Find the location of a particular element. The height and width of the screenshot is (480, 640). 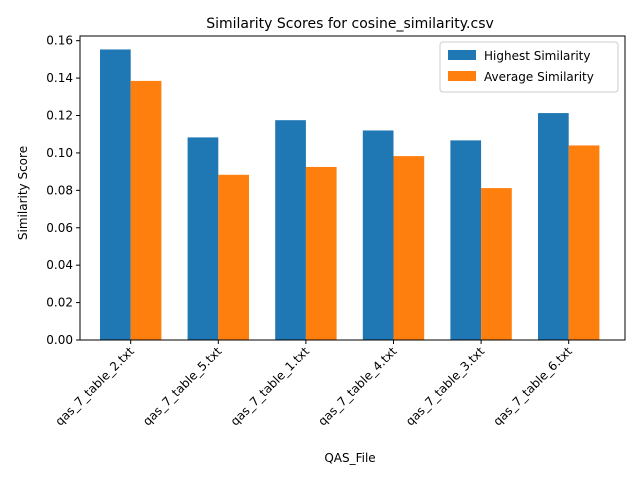

x-tick-label: qas_7_table_5.txt is located at coordinates (182, 386).